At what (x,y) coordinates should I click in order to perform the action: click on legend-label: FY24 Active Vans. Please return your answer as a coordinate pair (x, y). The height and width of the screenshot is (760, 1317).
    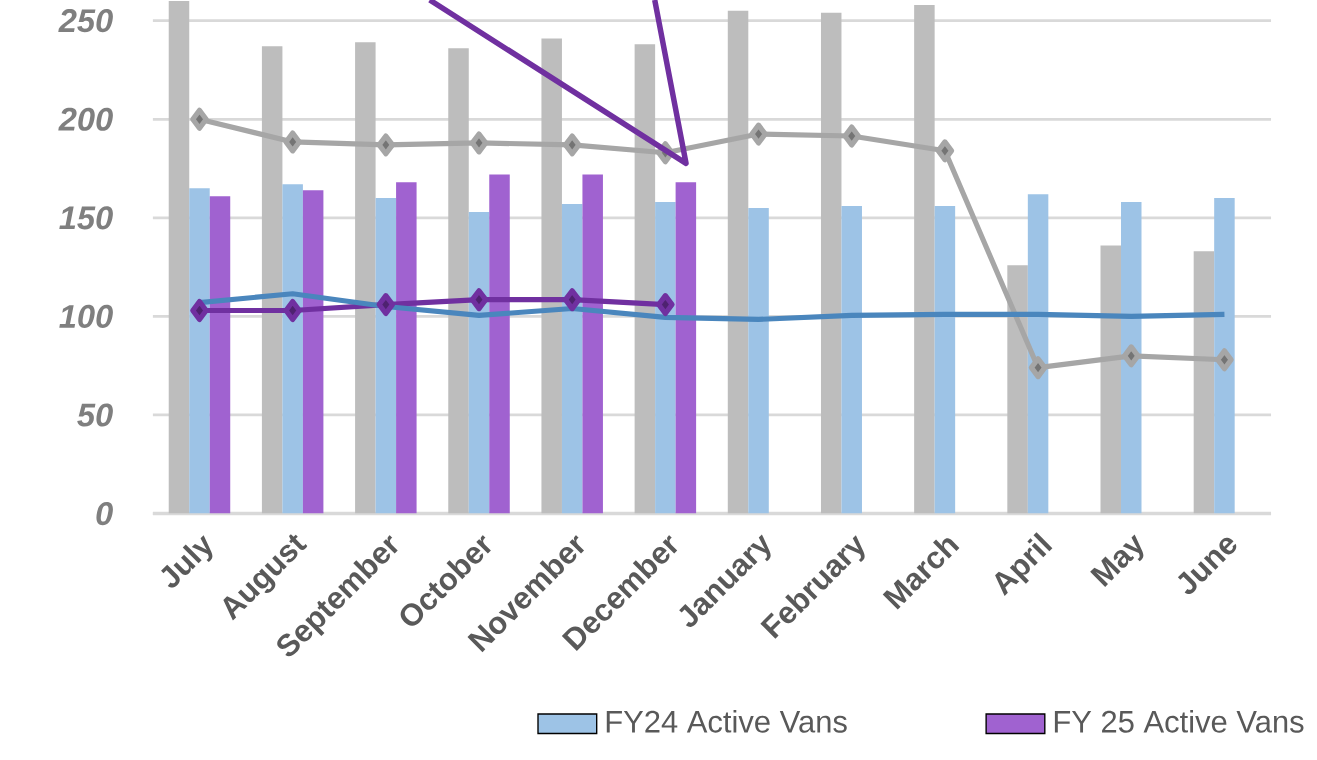
    Looking at the image, I should click on (726, 721).